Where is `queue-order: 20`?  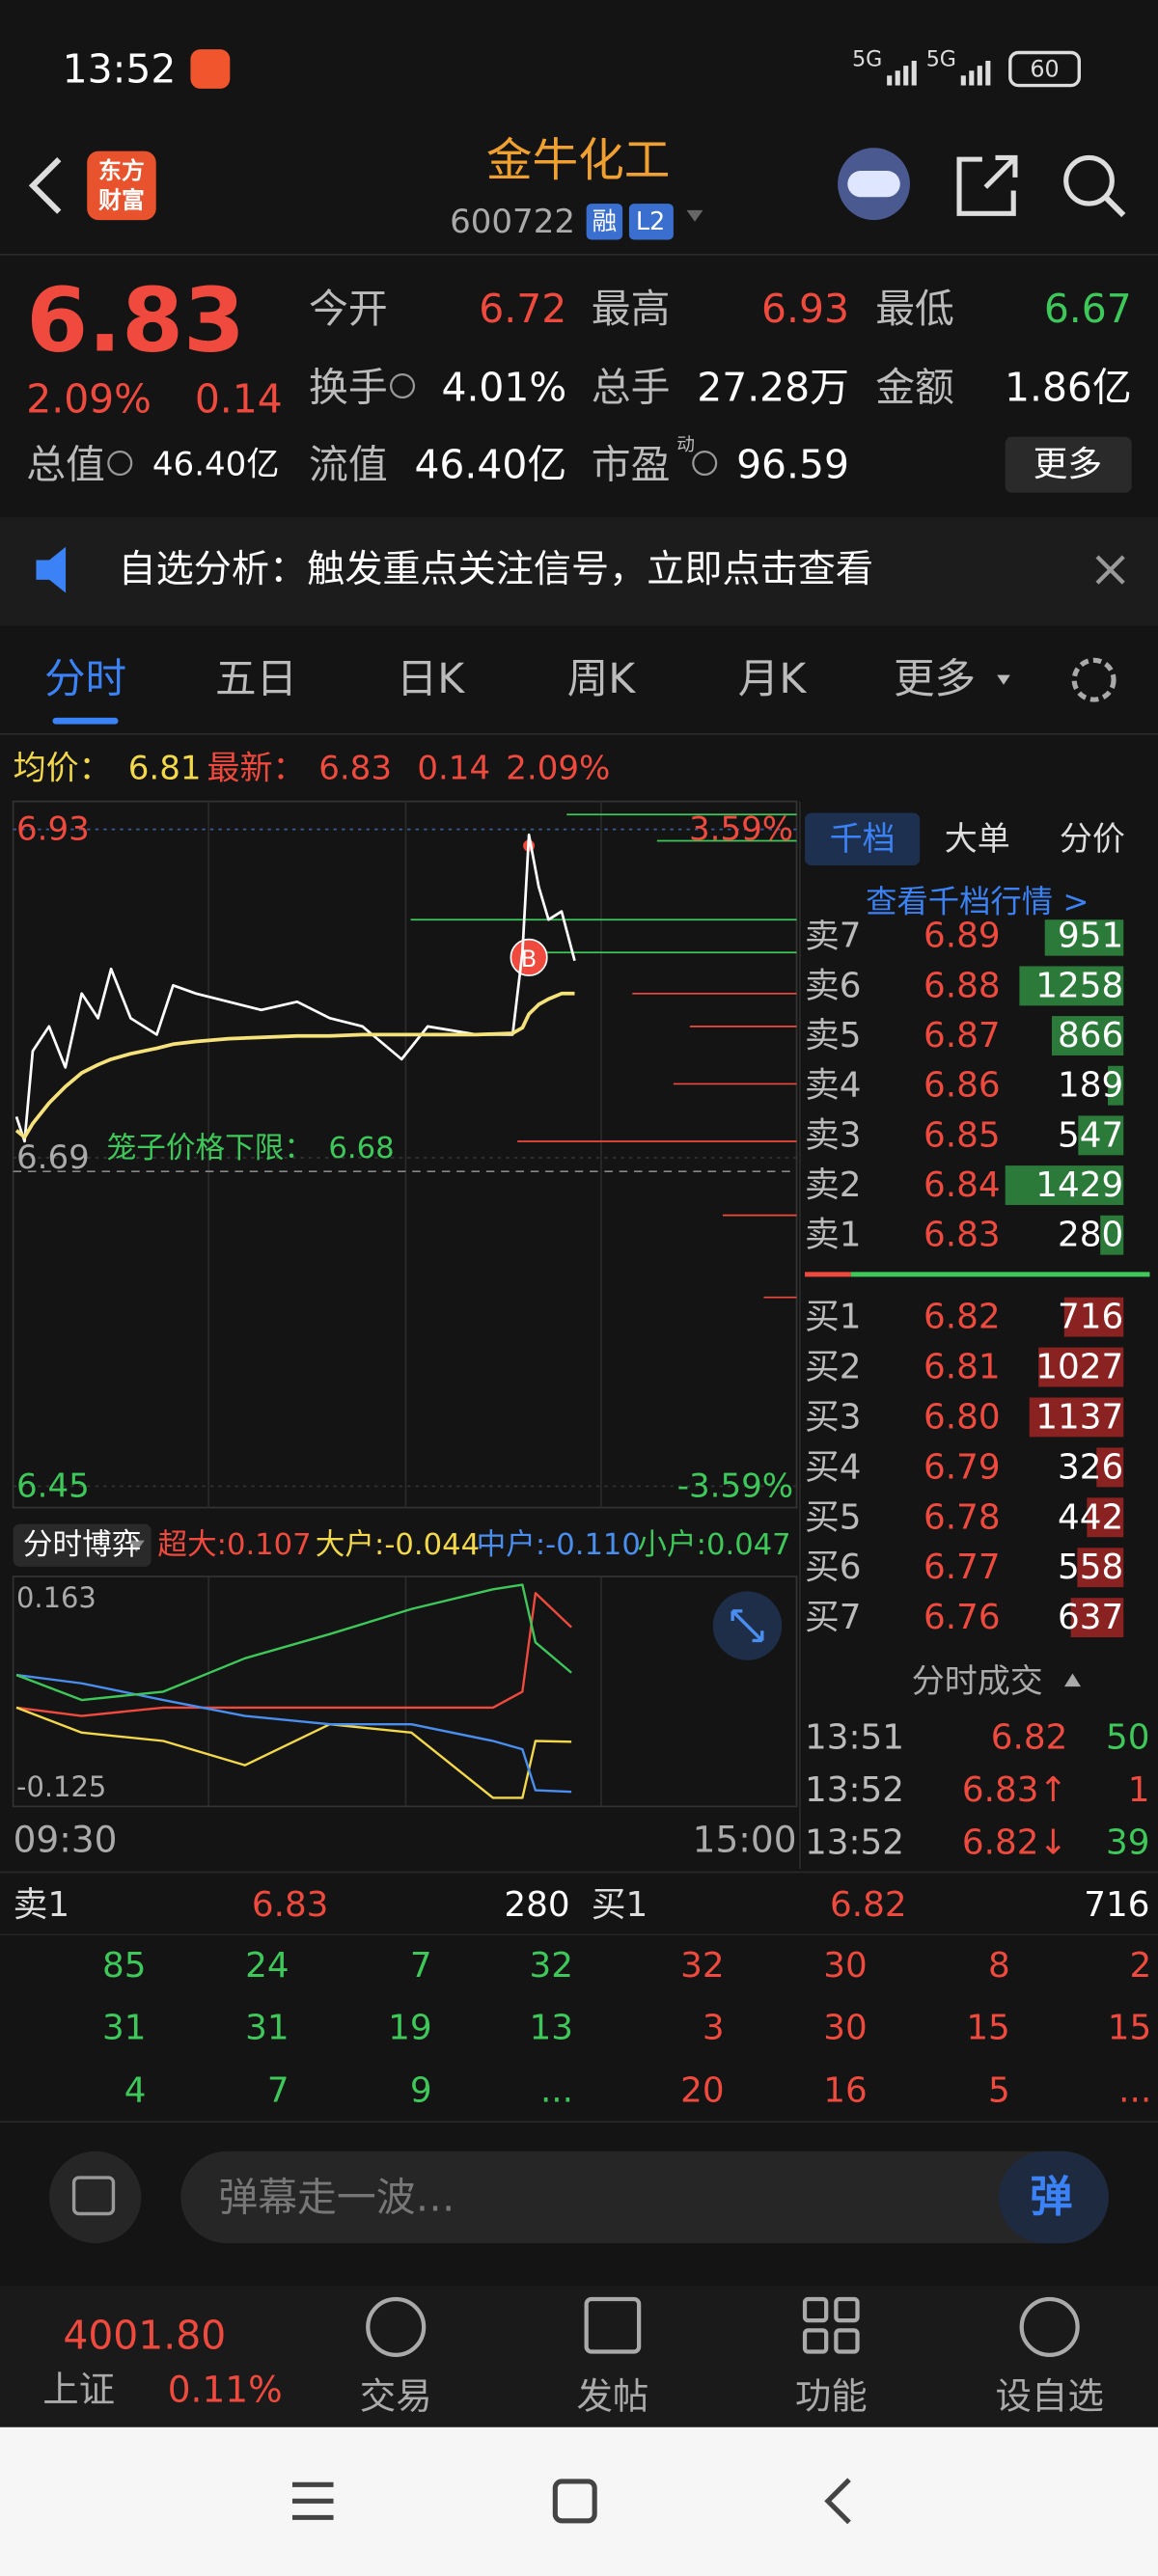
queue-order: 20 is located at coordinates (702, 2090).